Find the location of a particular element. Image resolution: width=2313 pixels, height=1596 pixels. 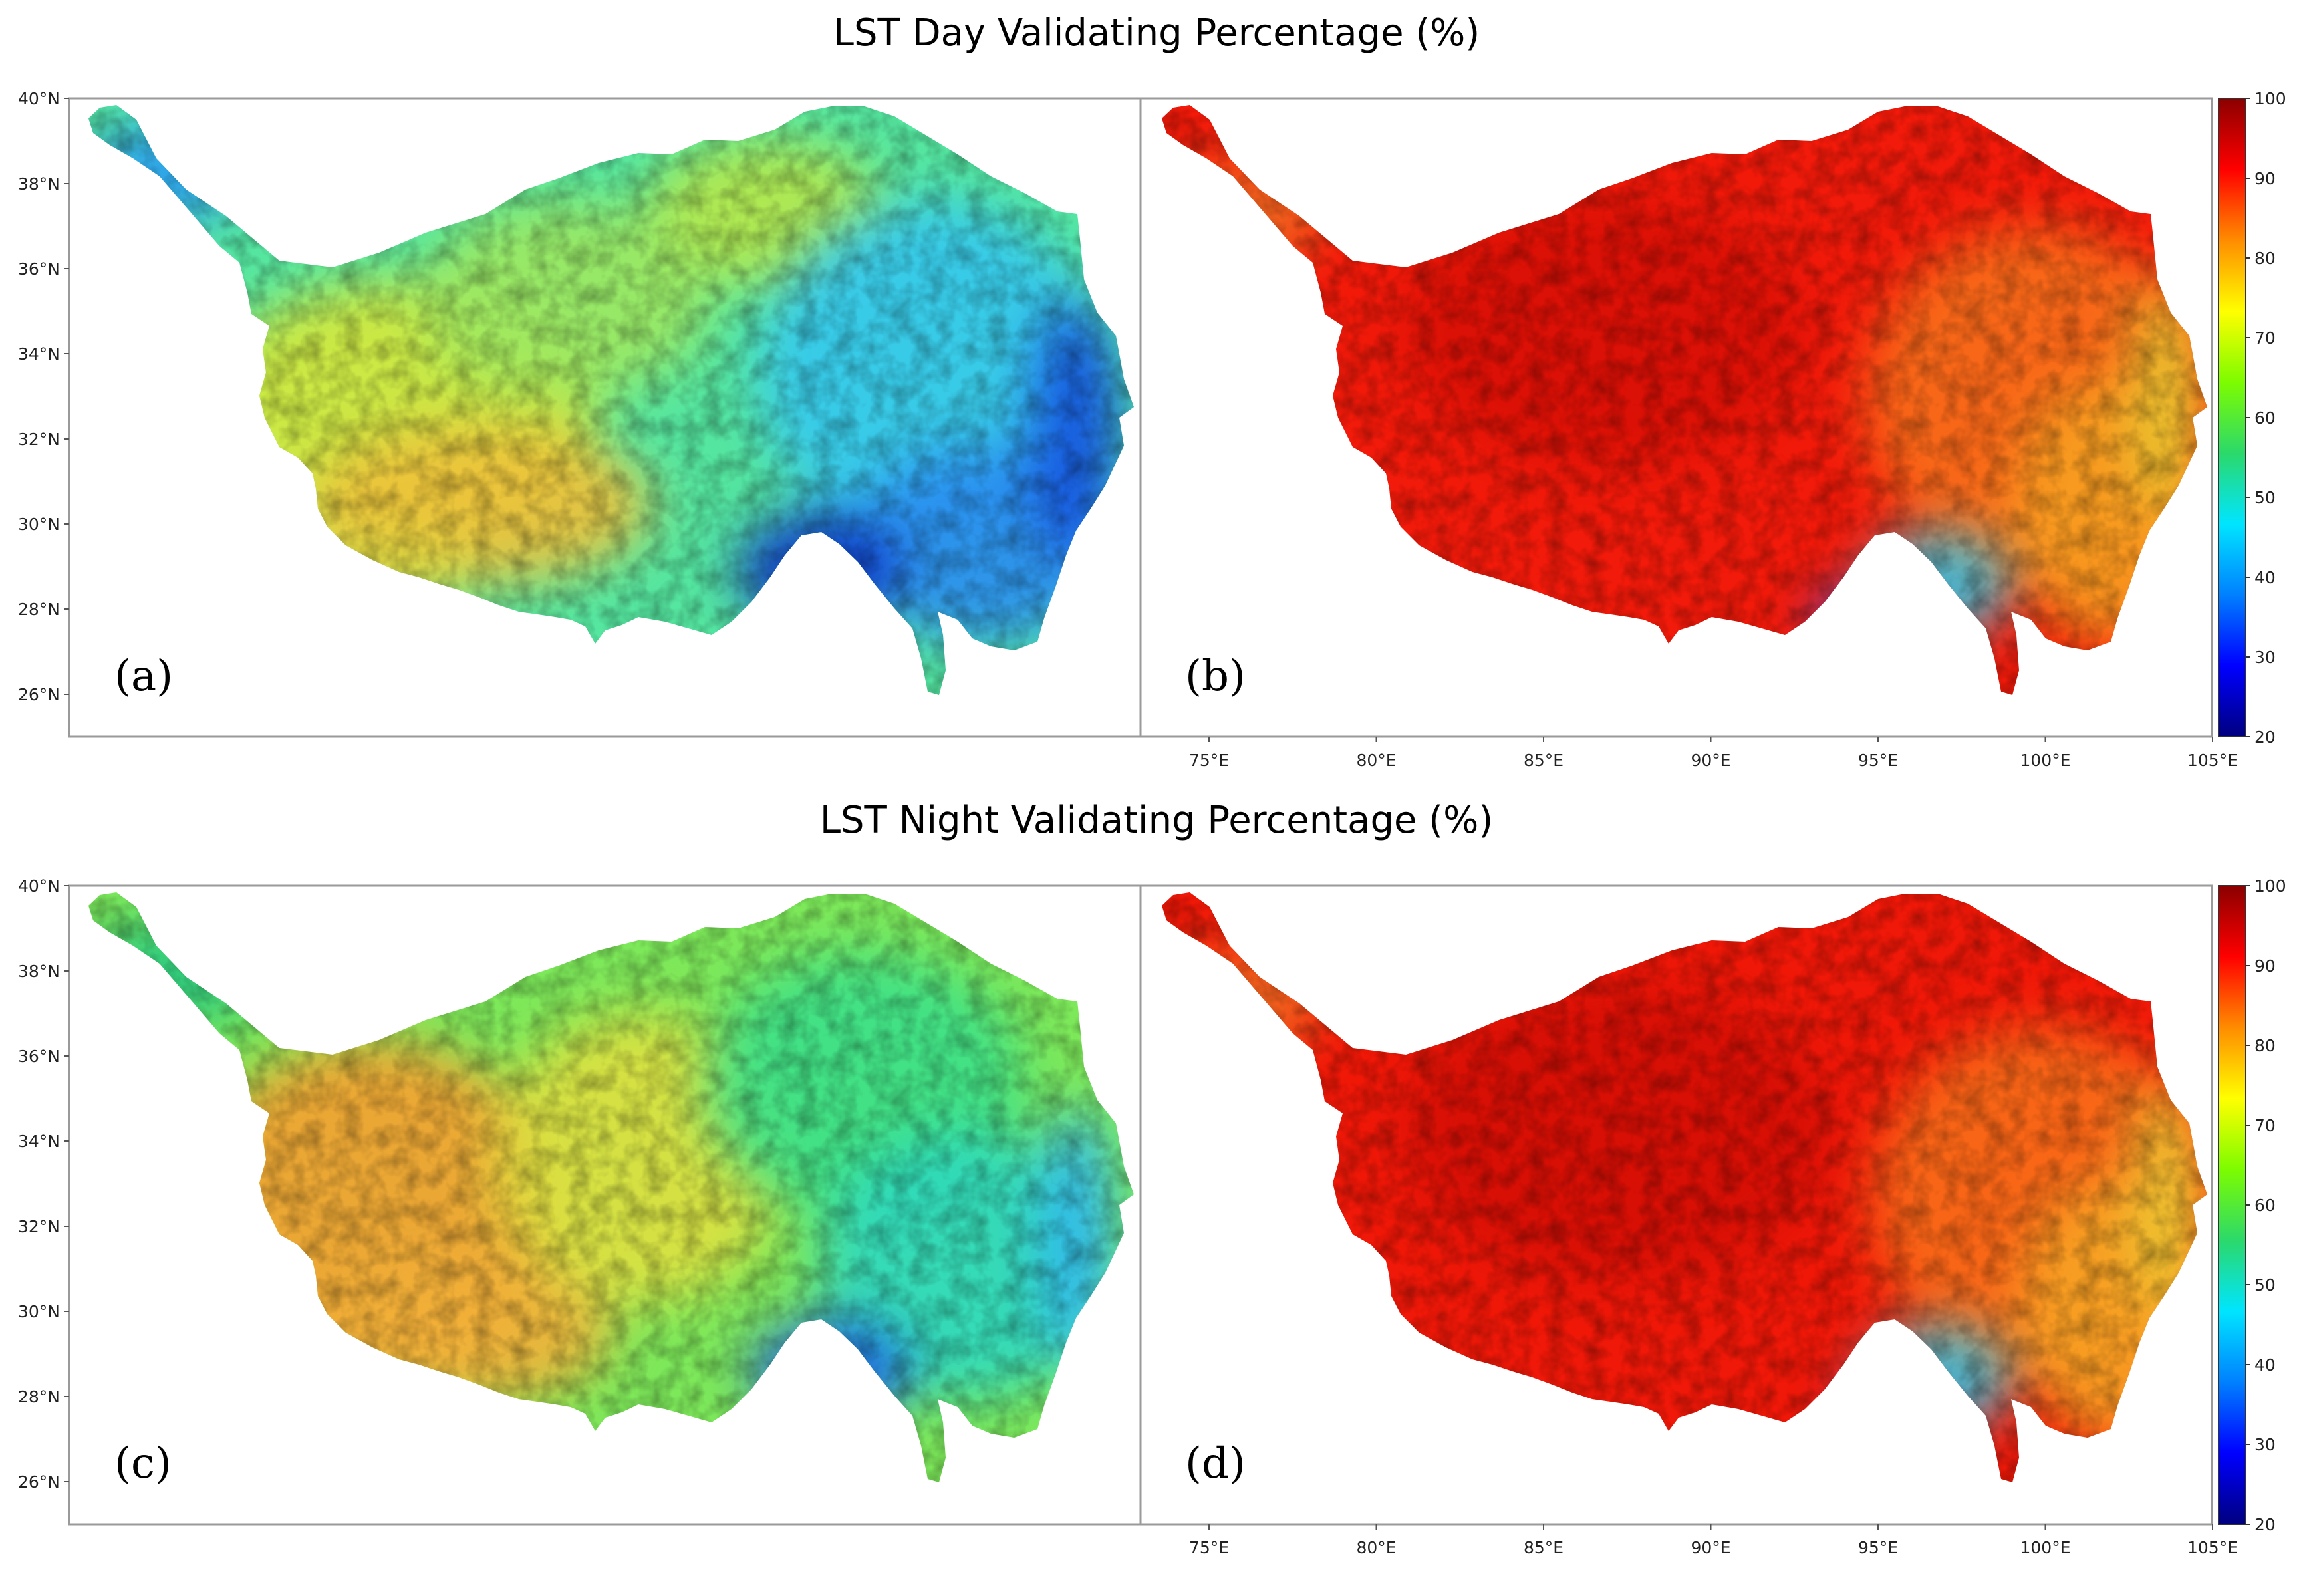

bottom-title: LST Night Validating Percentage (%) is located at coordinates (1156, 820).